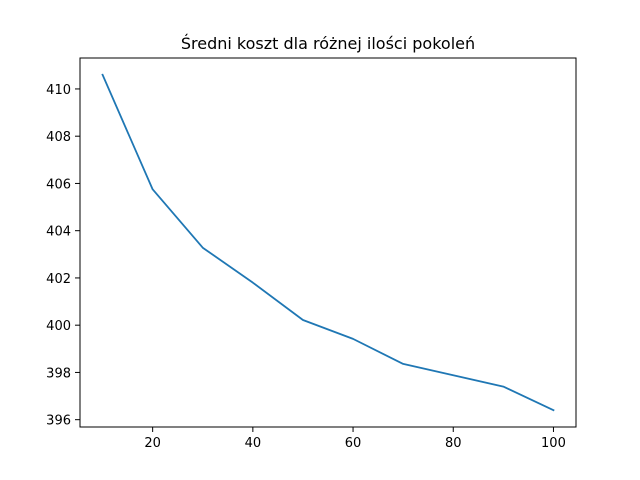 The height and width of the screenshot is (480, 640). I want to click on chart-title: Średni koszt dla różnej ilości pokoleń, so click(328, 43).